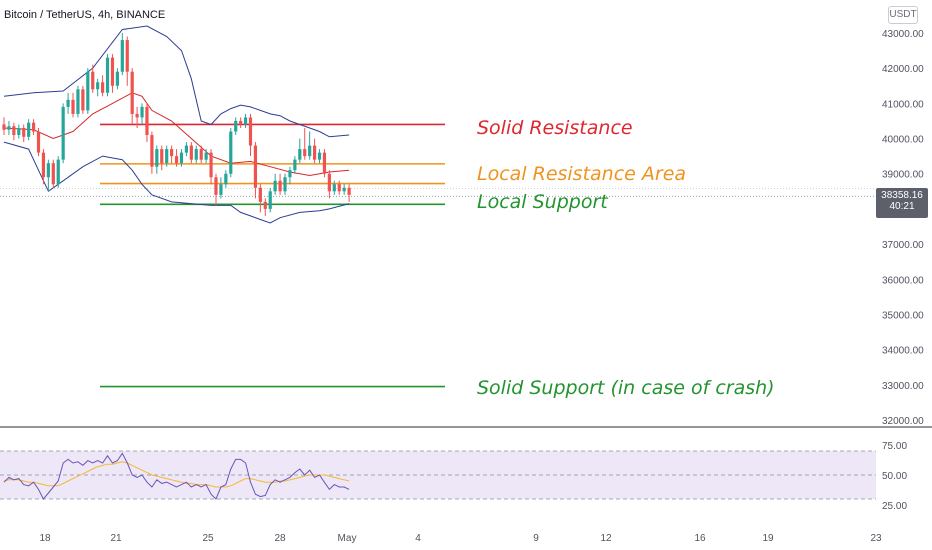 This screenshot has width=932, height=550. Describe the element at coordinates (903, 315) in the screenshot. I see `price-tick-label: 35000.00` at that location.